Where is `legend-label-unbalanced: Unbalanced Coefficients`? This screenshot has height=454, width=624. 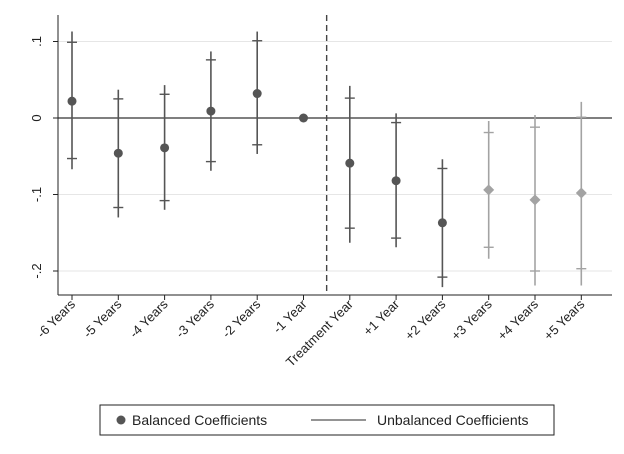 legend-label-unbalanced: Unbalanced Coefficients is located at coordinates (453, 420).